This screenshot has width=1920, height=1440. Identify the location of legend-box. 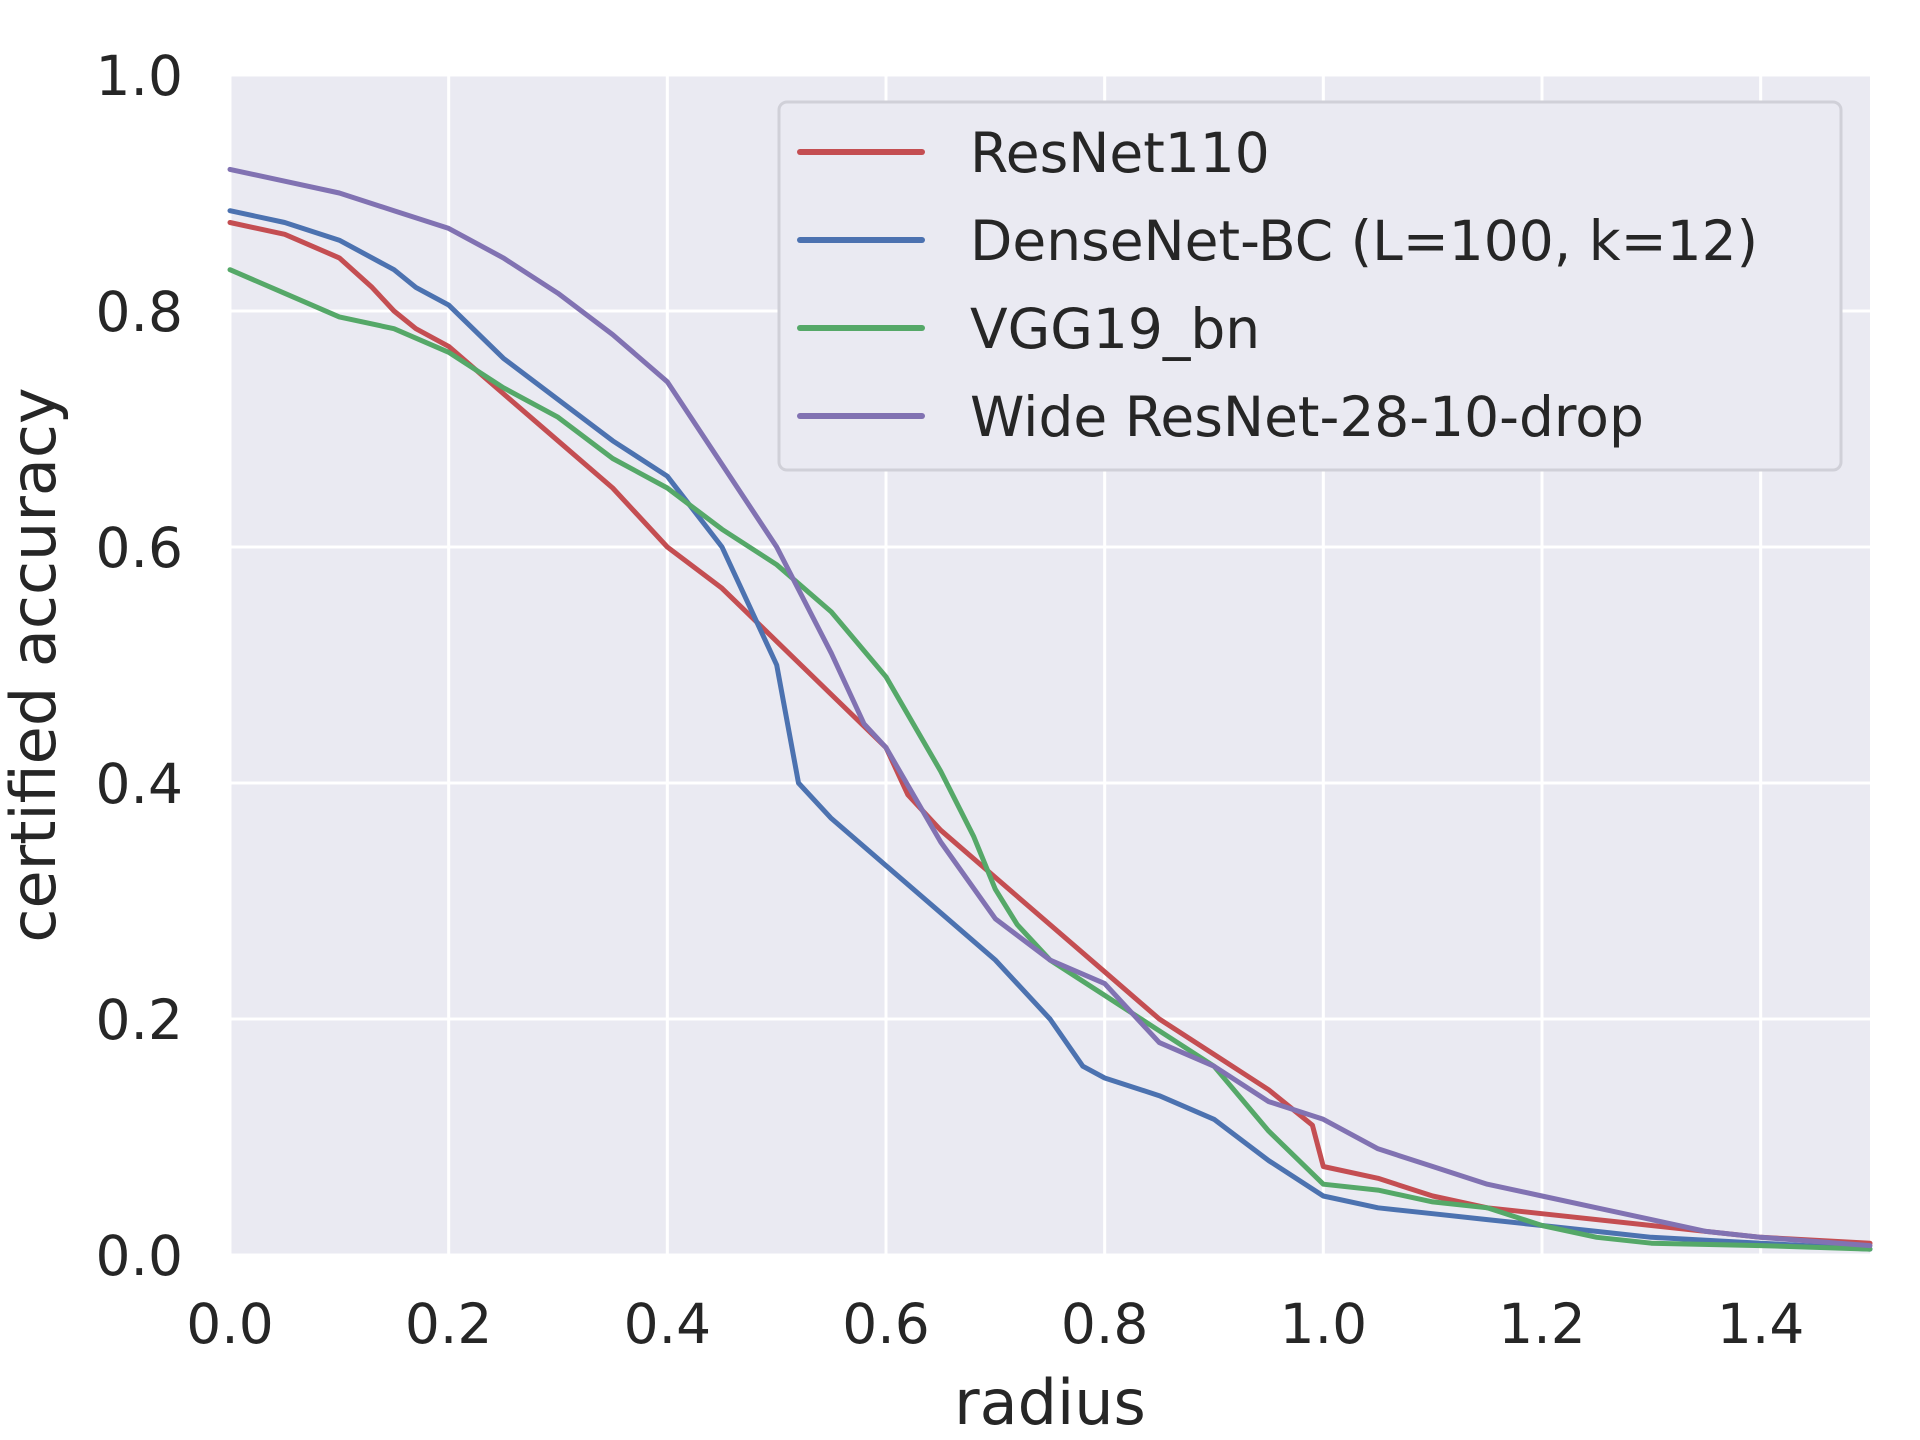
(1310, 286).